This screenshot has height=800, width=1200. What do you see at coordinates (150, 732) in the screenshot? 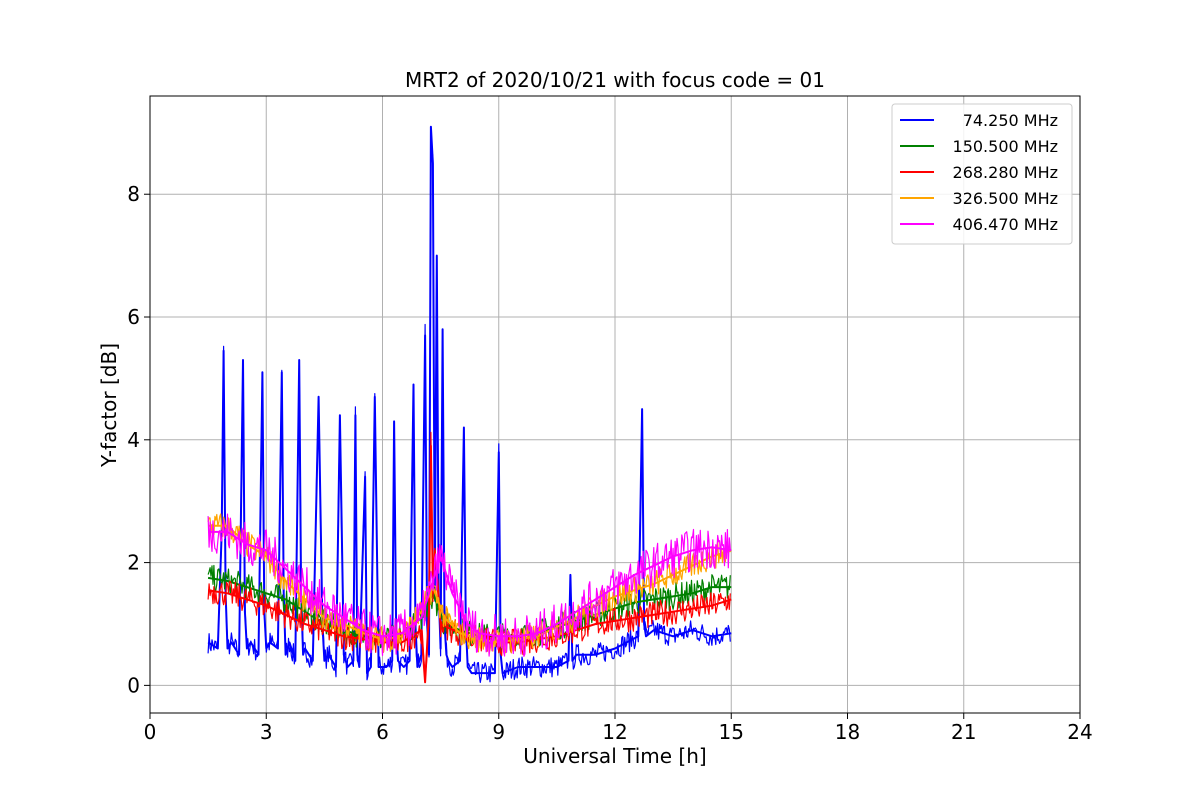
I see `x-tick-label: 0` at bounding box center [150, 732].